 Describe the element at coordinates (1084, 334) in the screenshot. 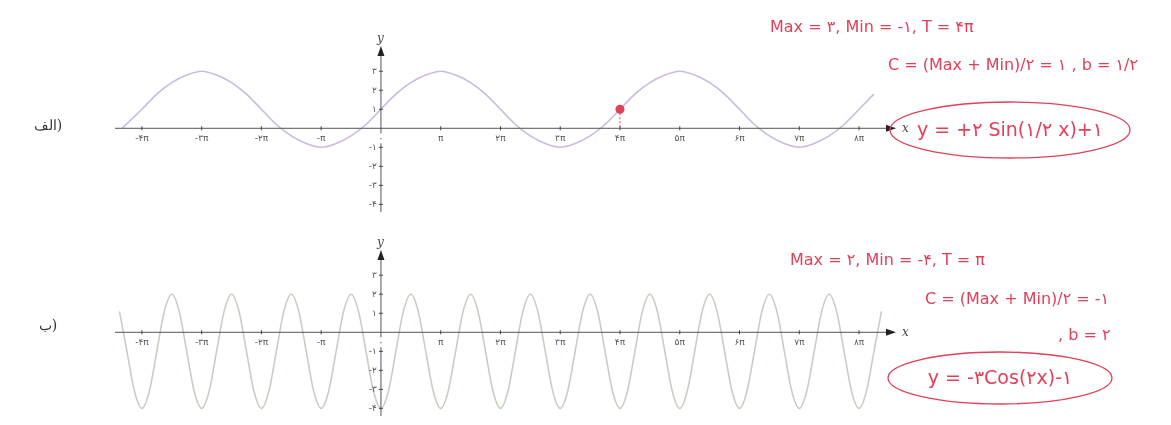

I see `text: , b = ۲` at that location.